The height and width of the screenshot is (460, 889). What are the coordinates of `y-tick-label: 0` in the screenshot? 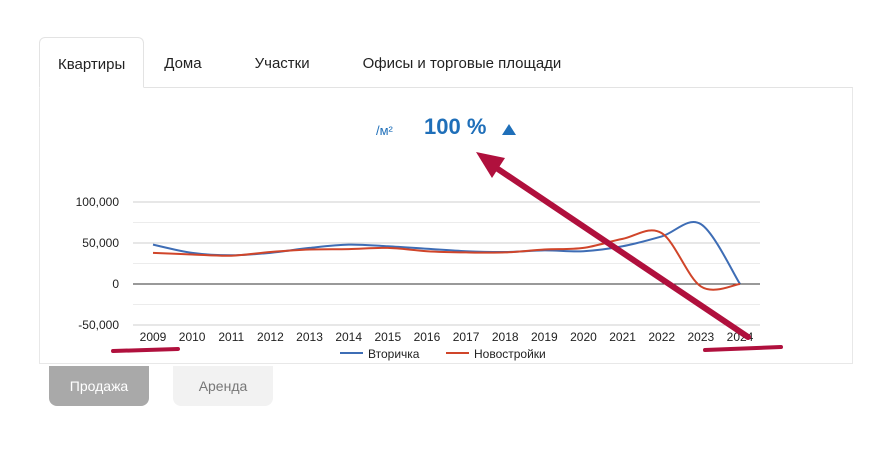 It's located at (115, 284).